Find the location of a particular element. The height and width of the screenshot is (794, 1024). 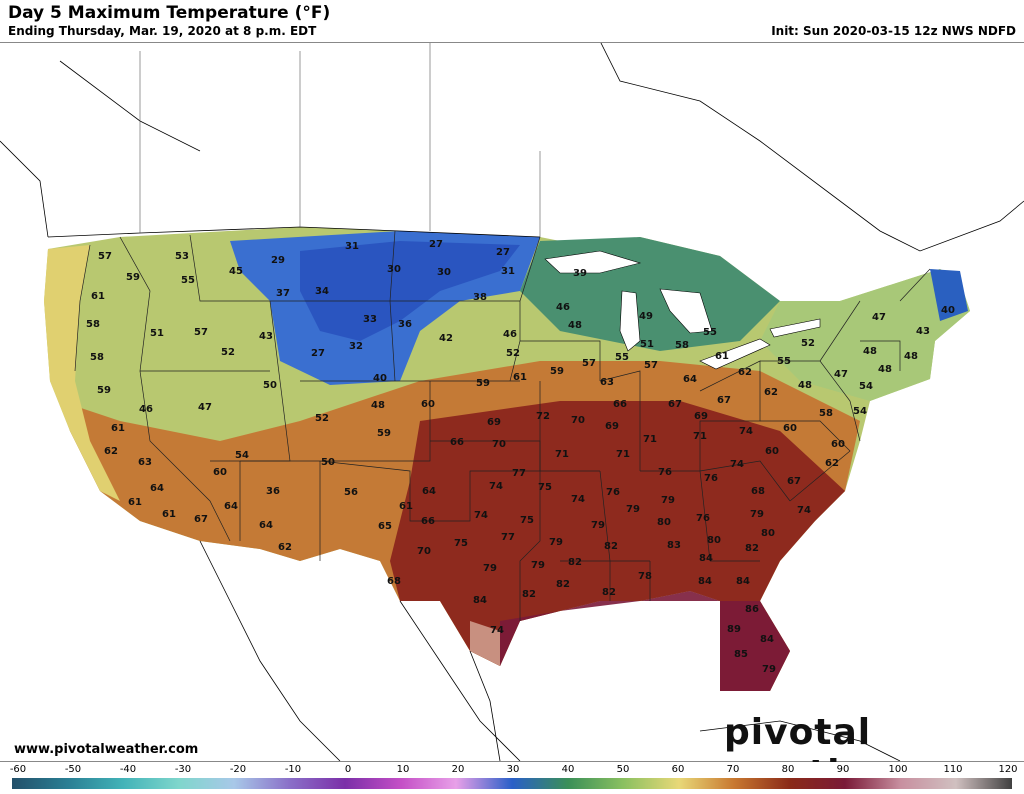

temperature-label: 38 is located at coordinates (480, 297).